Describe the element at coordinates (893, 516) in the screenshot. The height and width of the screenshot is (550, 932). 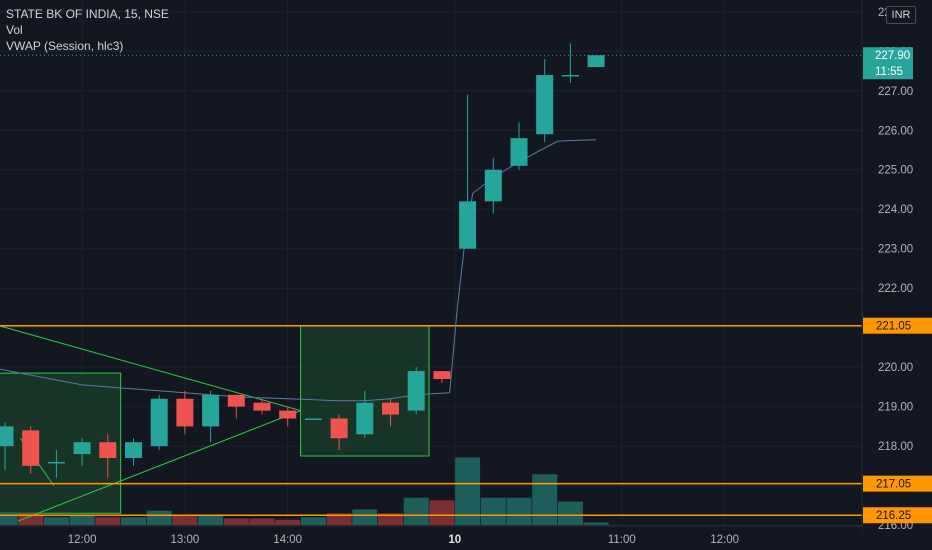
I see `level-price-label: 216.25` at that location.